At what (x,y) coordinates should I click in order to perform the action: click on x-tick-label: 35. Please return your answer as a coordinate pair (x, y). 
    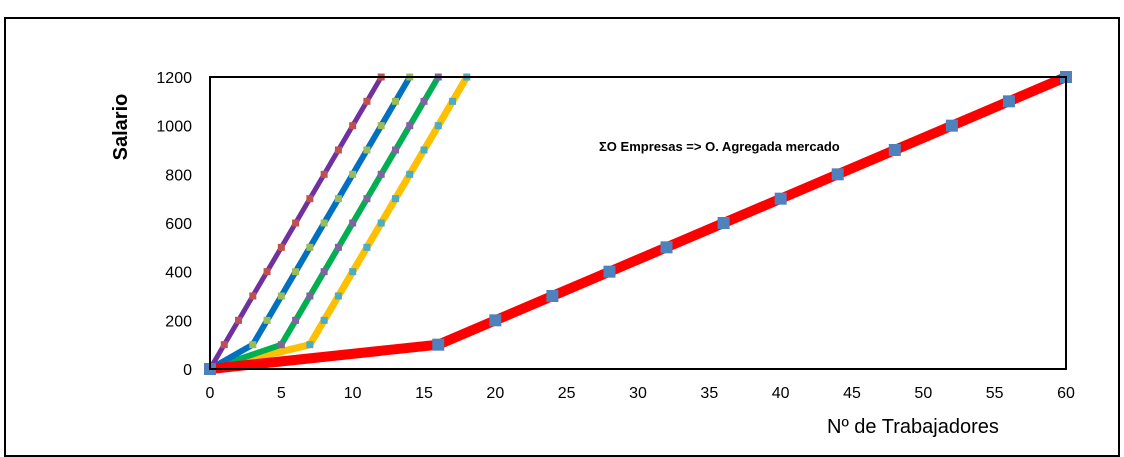
    Looking at the image, I should click on (709, 393).